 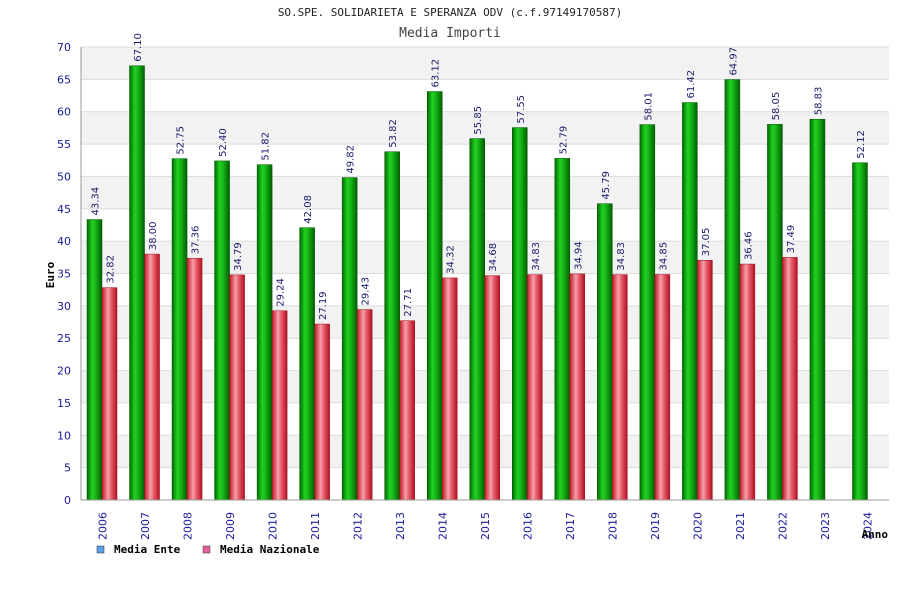 I want to click on data-label: 42.08, so click(x=308, y=209).